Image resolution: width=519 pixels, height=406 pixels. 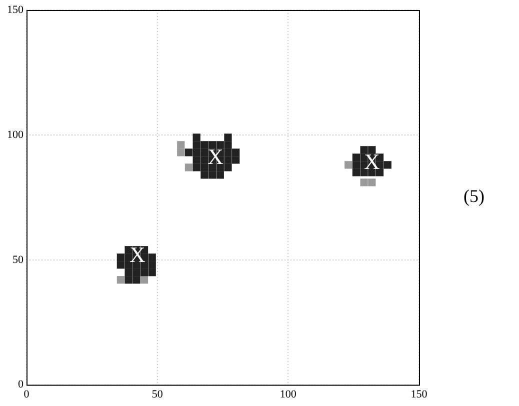 What do you see at coordinates (21, 384) in the screenshot?
I see `y-tick-label: 0` at bounding box center [21, 384].